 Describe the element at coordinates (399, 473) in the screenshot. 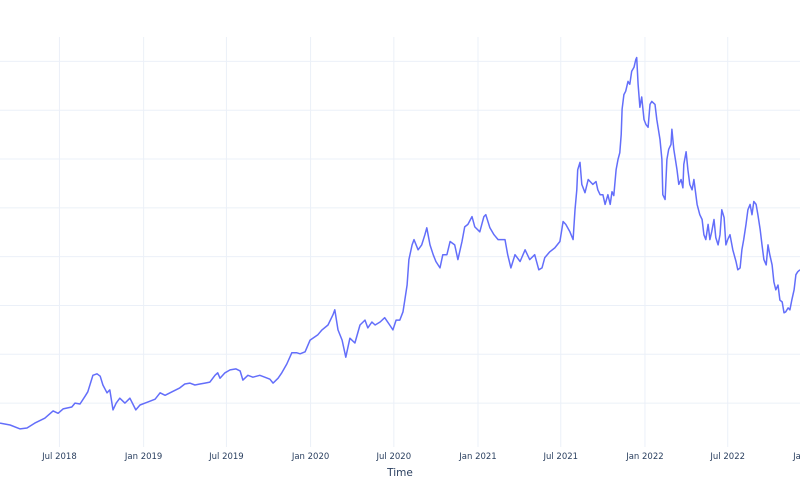

I see `x-axis-title: Time` at that location.